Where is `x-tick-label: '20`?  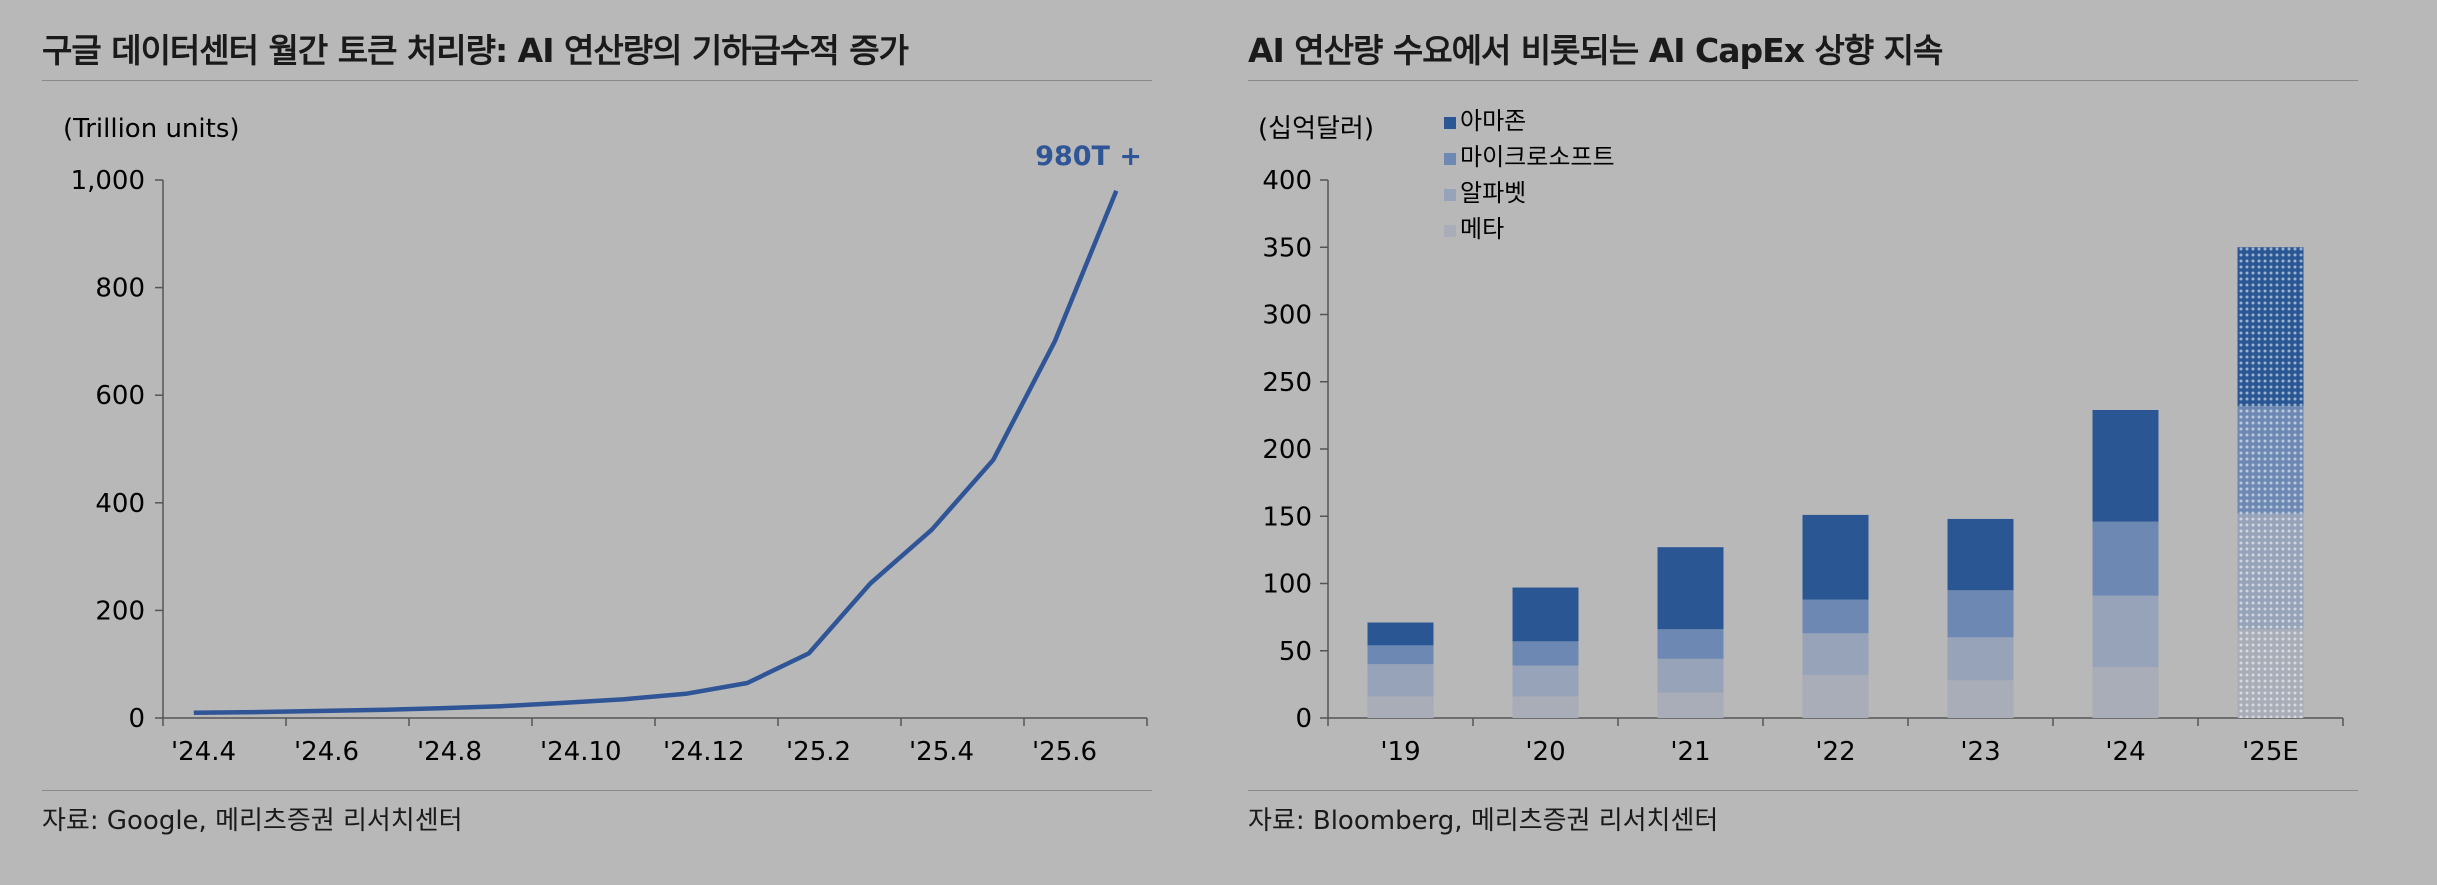
x-tick-label: '20 is located at coordinates (1545, 752).